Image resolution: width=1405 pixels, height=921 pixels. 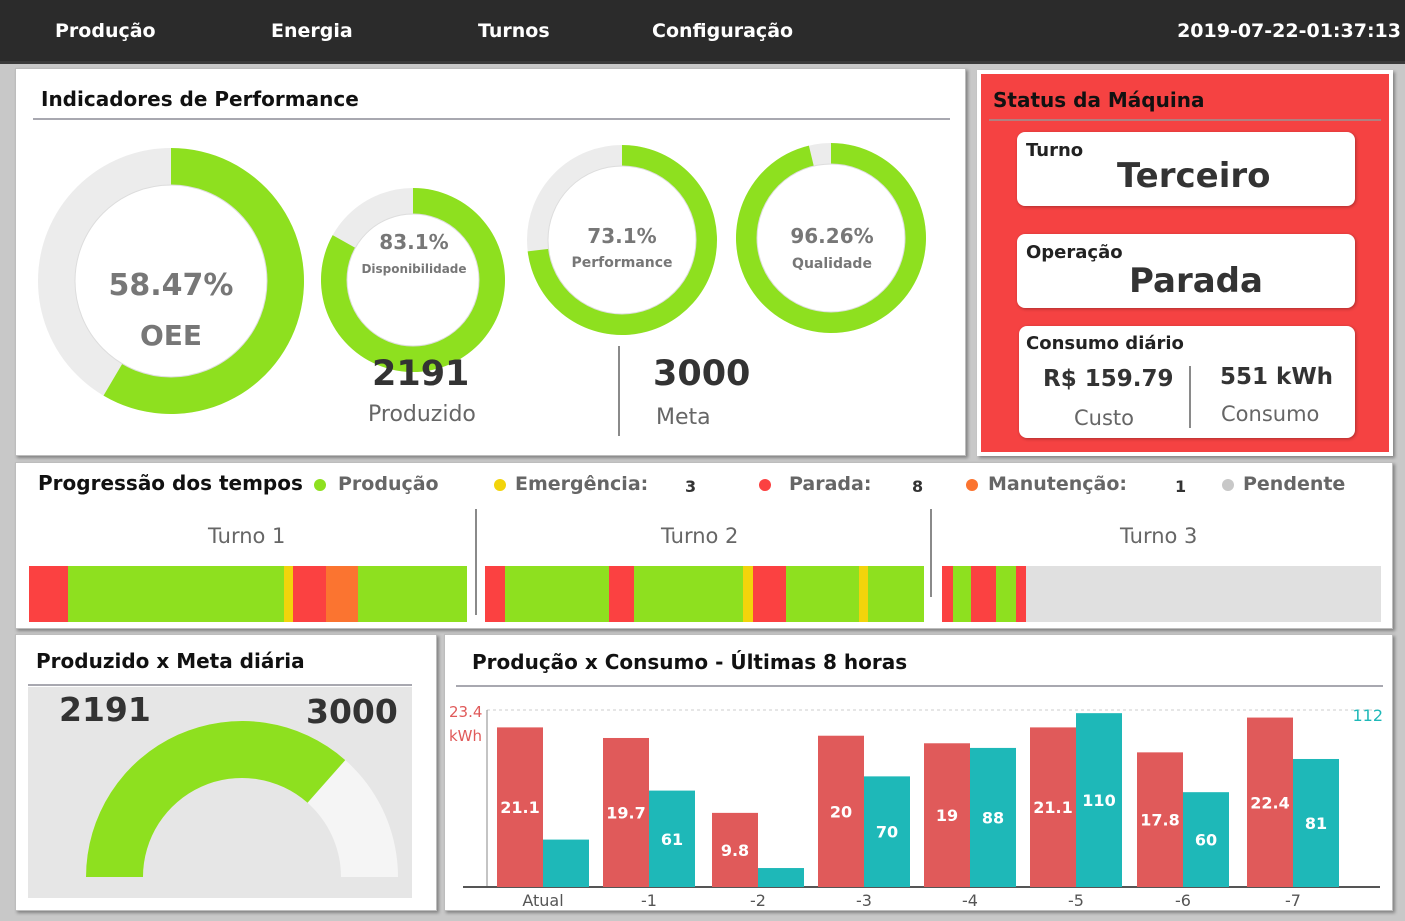 What do you see at coordinates (830, 484) in the screenshot?
I see `legend-parada: Parada:` at bounding box center [830, 484].